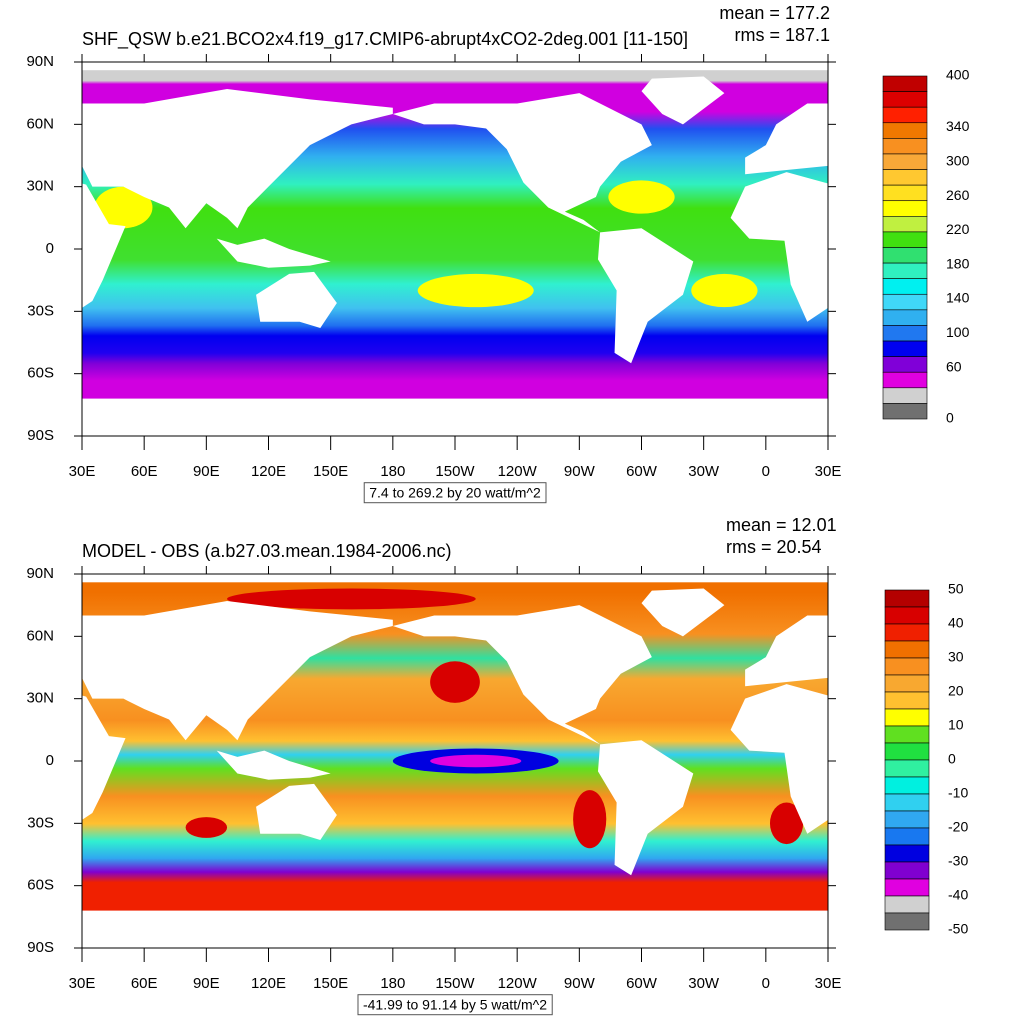  I want to click on colorbar-label: 140, so click(958, 298).